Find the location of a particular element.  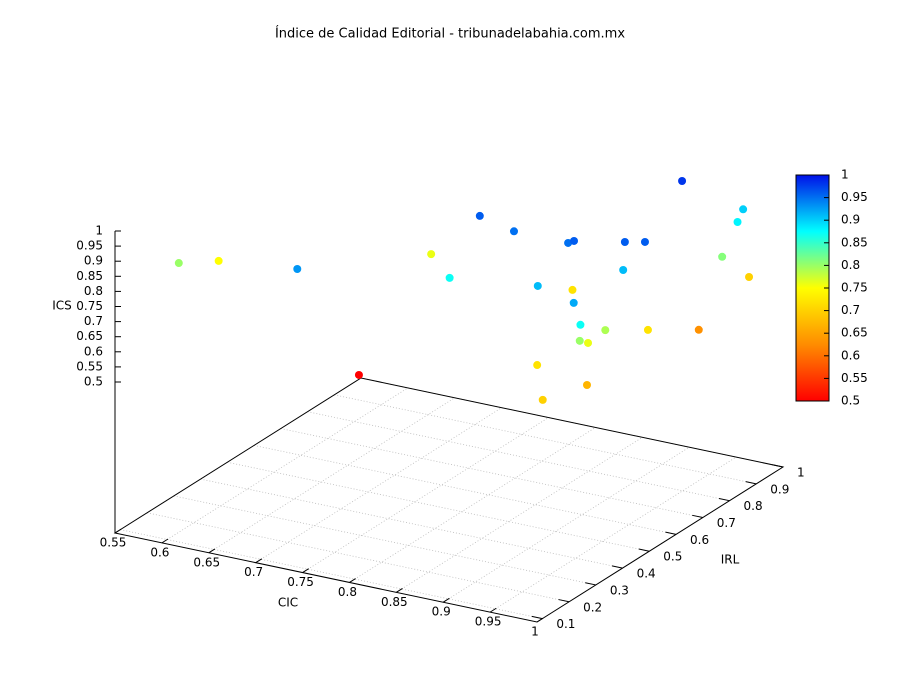

colorbar-tick-label: 1 is located at coordinates (845, 175).